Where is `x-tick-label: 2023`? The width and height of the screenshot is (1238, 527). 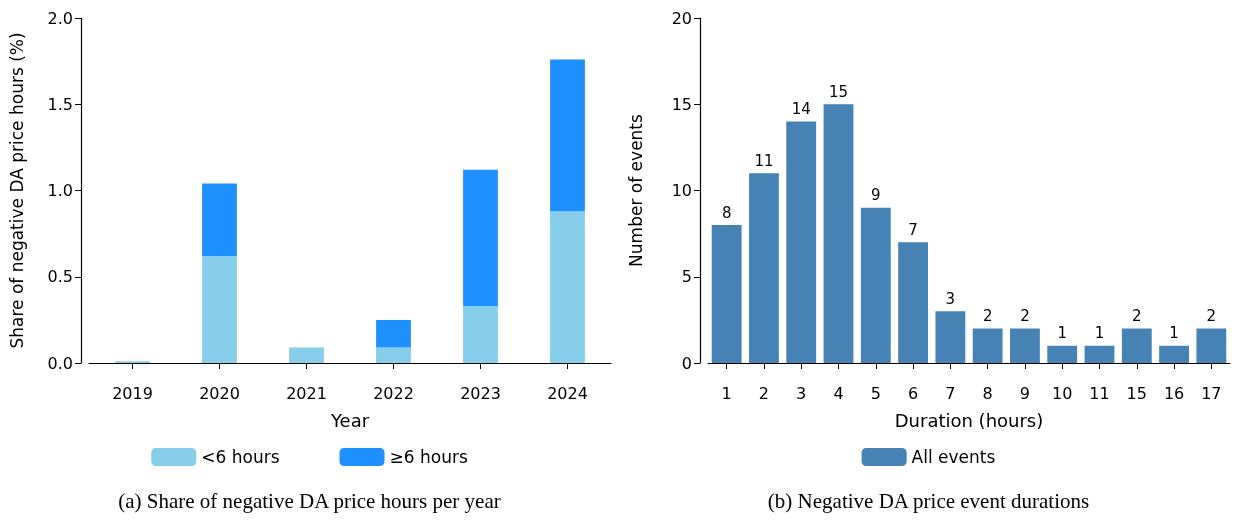 x-tick-label: 2023 is located at coordinates (480, 393).